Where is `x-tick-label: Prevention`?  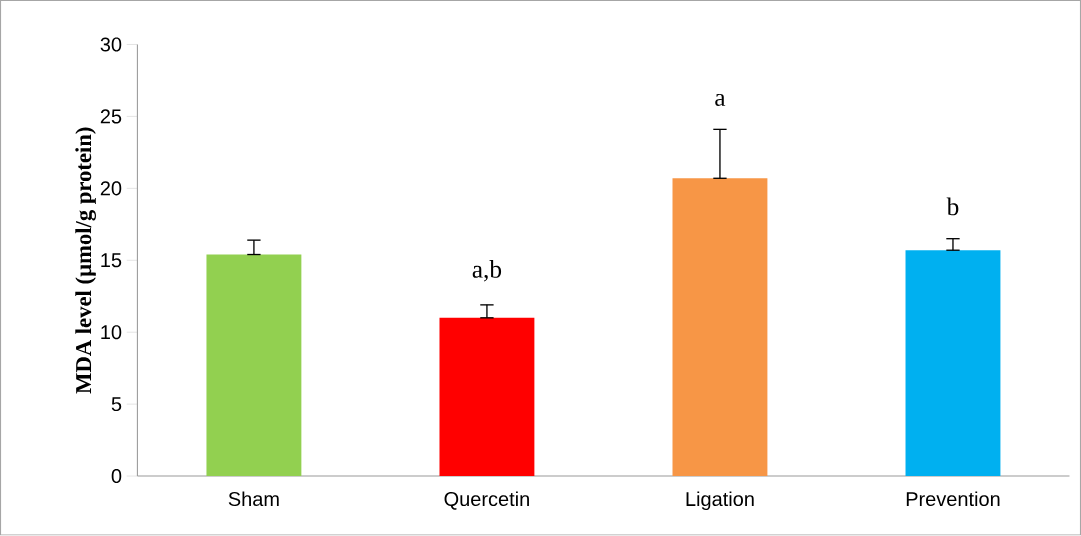
x-tick-label: Prevention is located at coordinates (953, 499).